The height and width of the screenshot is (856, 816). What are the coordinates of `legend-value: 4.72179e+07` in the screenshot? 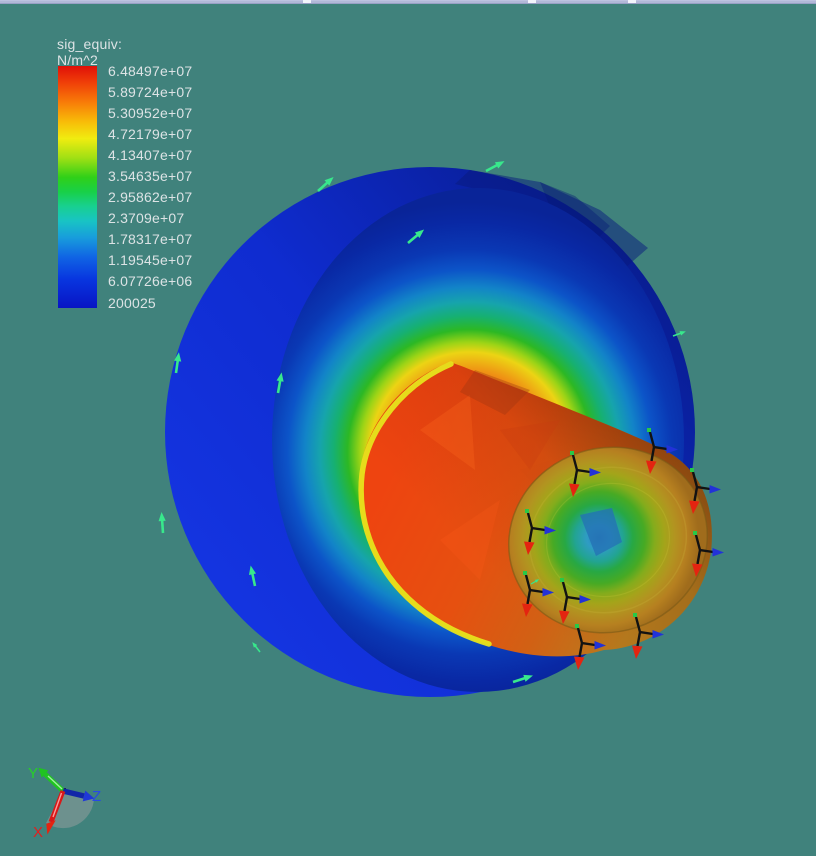 It's located at (150, 133).